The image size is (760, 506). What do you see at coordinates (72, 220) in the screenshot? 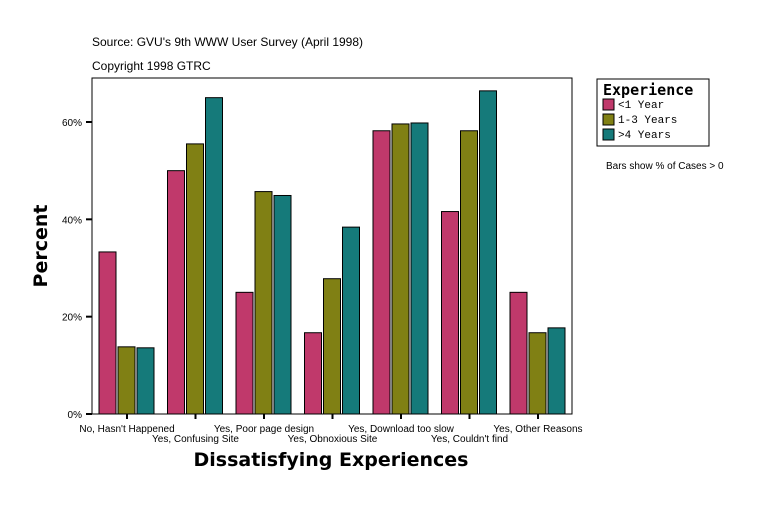
I see `y-tick-label: 40%` at bounding box center [72, 220].